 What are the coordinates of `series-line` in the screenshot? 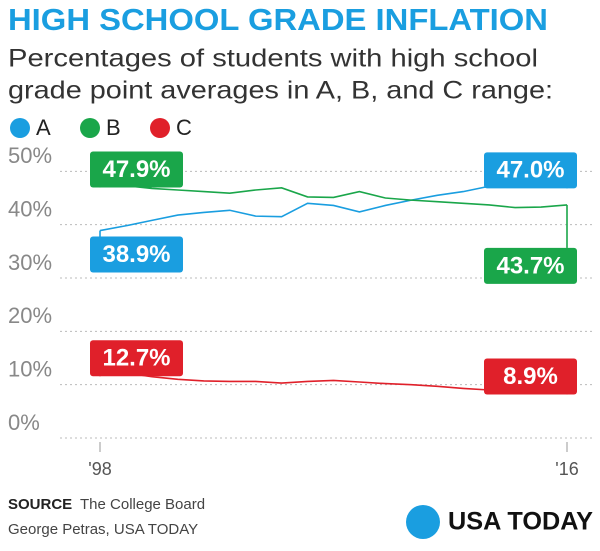 It's located at (333, 195).